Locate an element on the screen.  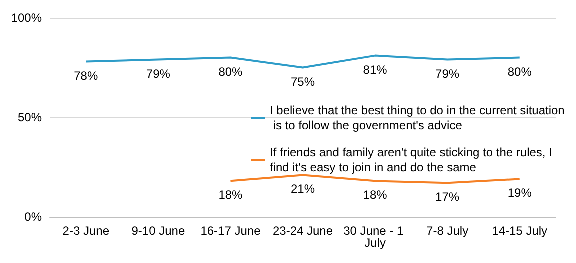
legend-label: If friends and family aren't quite sticking to the rules, I find it's easy to join in and do the same is located at coordinates (413, 160).